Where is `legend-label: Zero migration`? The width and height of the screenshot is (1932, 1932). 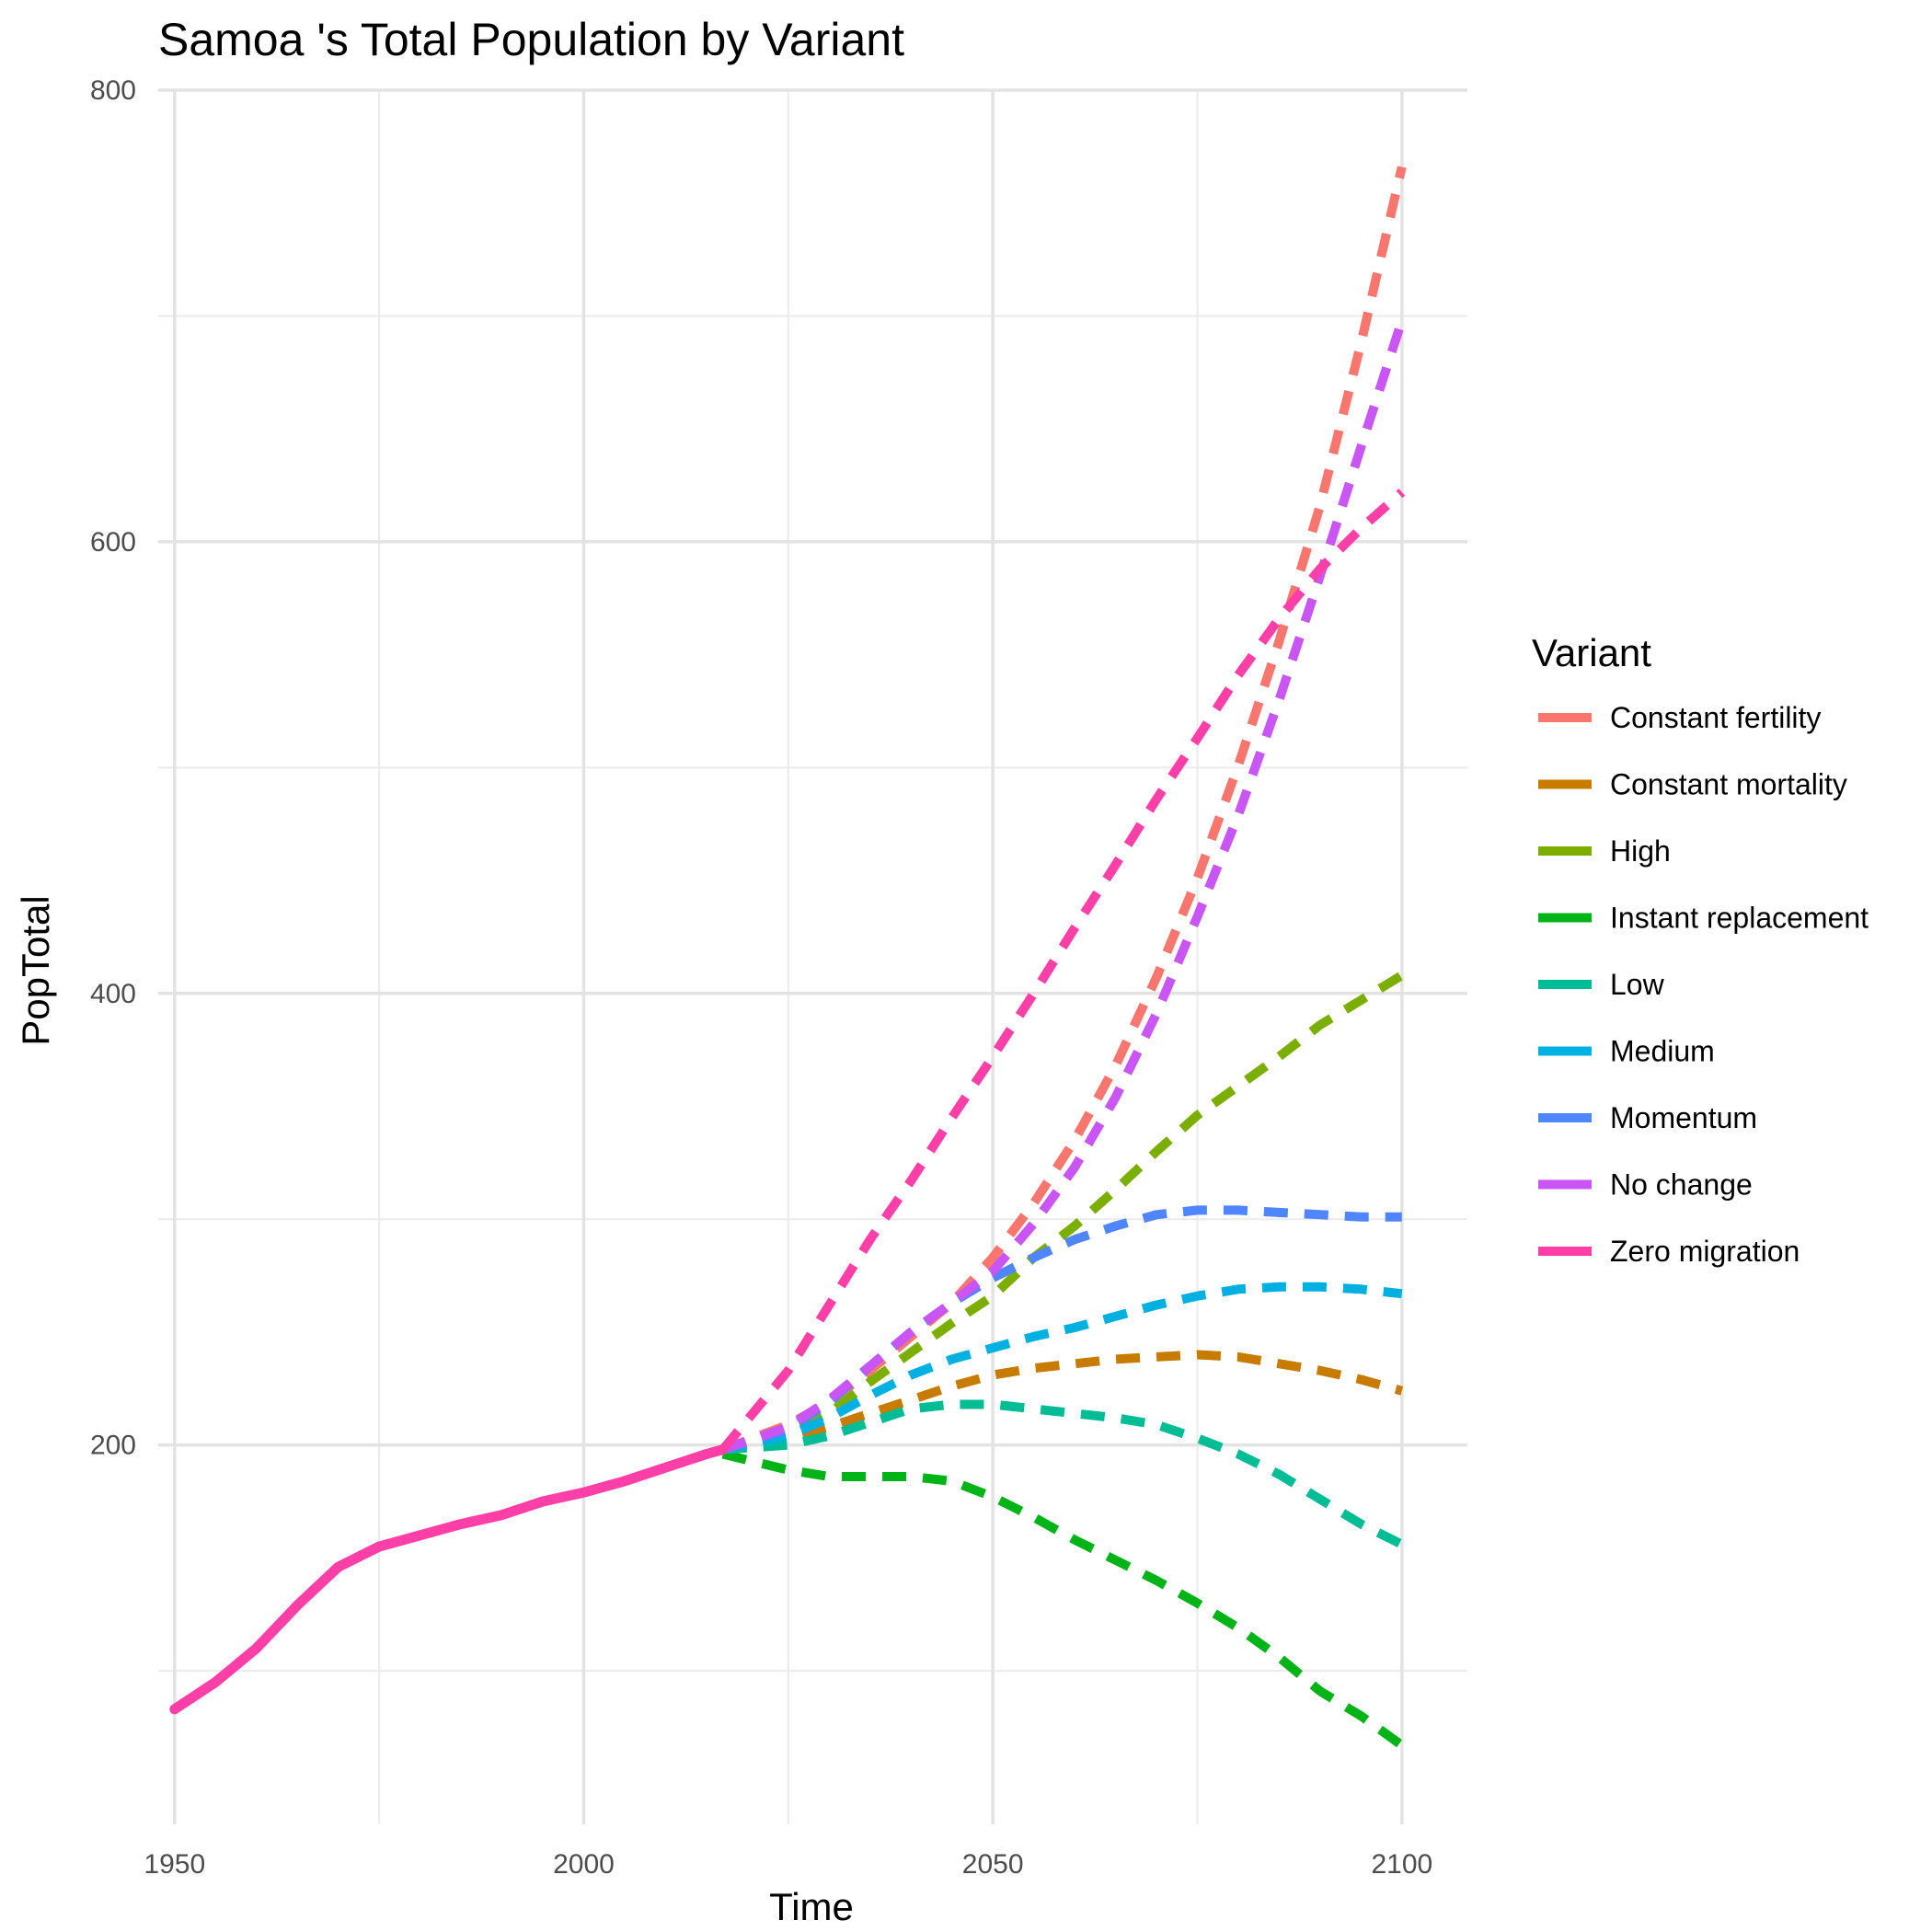
legend-label: Zero migration is located at coordinates (1705, 1251).